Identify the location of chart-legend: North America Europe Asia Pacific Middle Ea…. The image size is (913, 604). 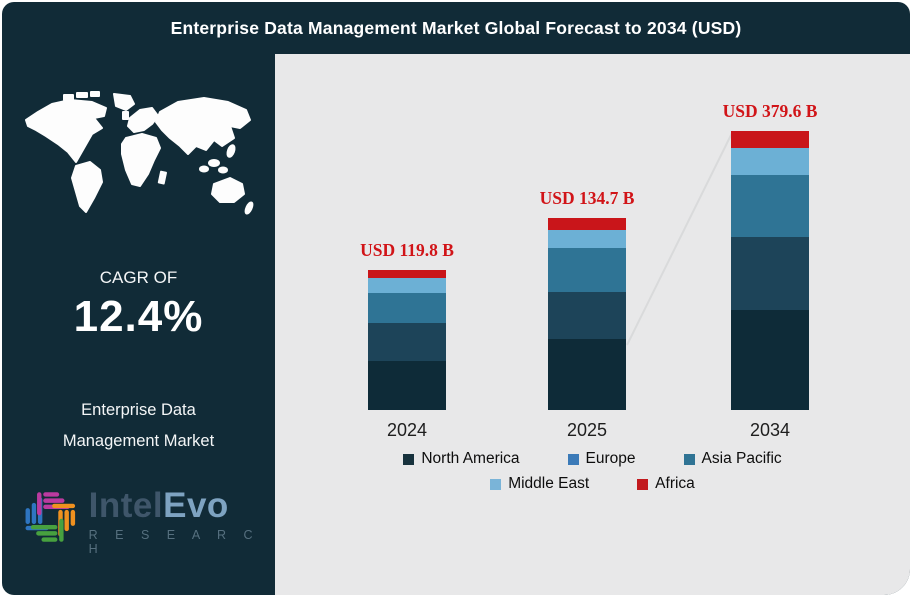
(592, 471).